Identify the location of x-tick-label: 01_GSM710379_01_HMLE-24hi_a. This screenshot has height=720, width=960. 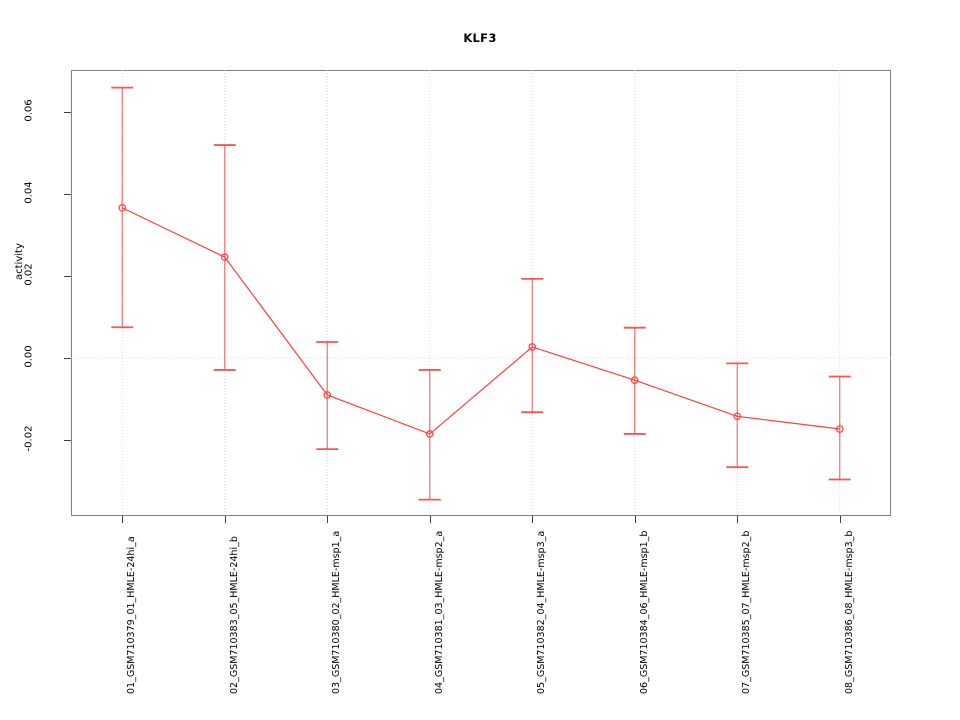
(132, 615).